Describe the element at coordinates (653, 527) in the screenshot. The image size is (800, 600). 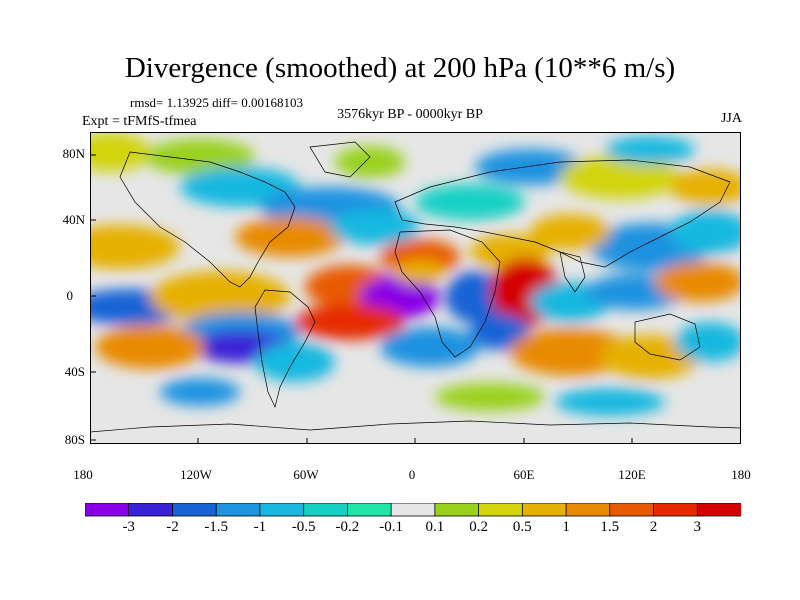
I see `colorbar-label: 2` at that location.